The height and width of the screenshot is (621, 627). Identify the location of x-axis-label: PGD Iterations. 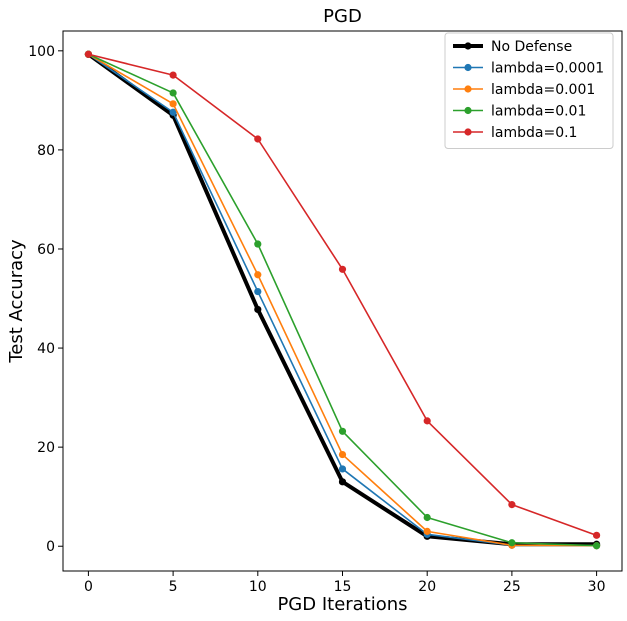
(342, 604).